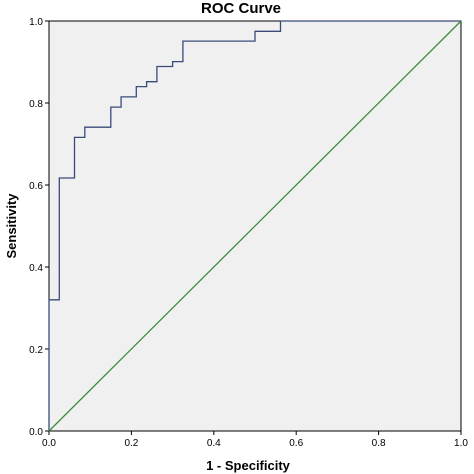  What do you see at coordinates (49, 443) in the screenshot?
I see `x-tick-label: 0.0` at bounding box center [49, 443].